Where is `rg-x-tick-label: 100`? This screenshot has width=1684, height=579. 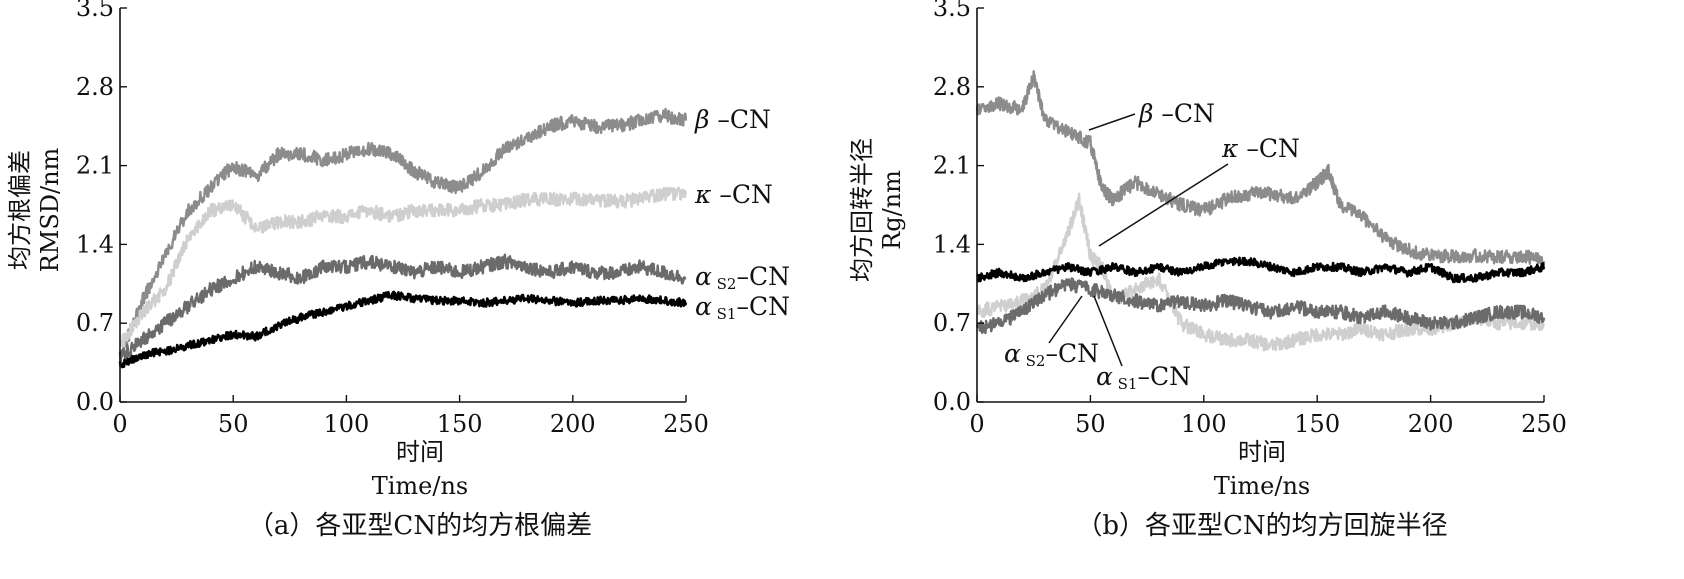
rg-x-tick-label: 100 is located at coordinates (1204, 424).